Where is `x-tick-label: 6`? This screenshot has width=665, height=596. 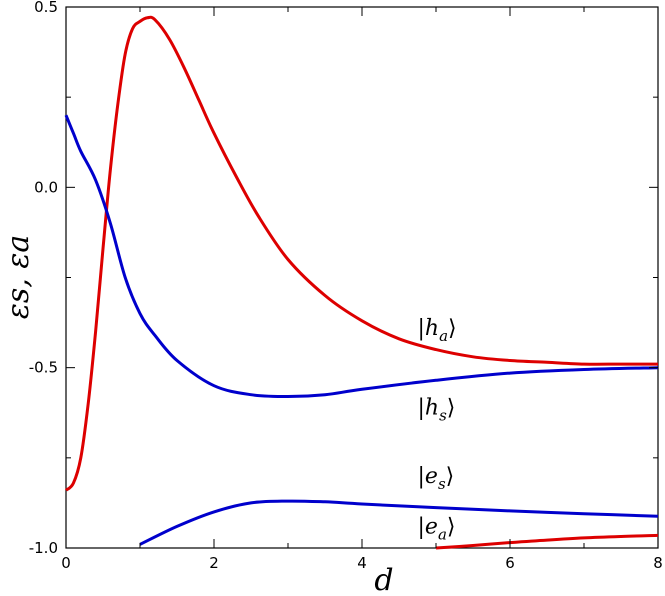
x-tick-label: 6 is located at coordinates (510, 563).